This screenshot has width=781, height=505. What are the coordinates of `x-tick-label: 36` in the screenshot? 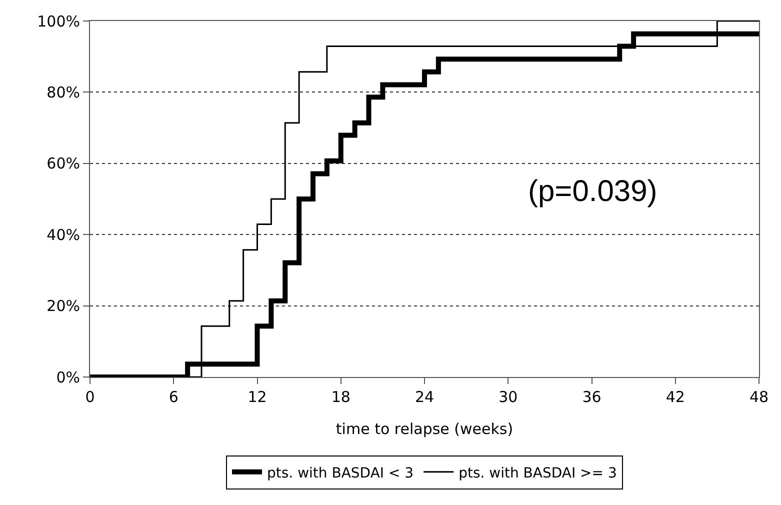 It's located at (592, 397).